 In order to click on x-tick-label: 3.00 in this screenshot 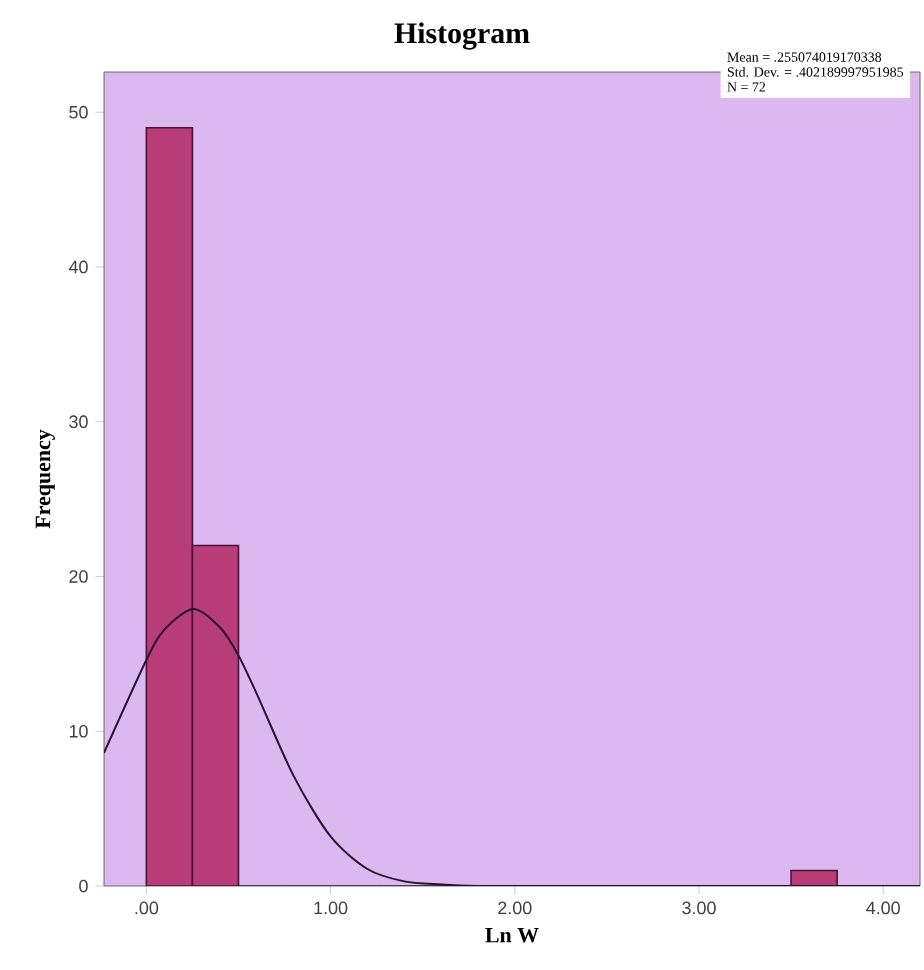, I will do `click(699, 908)`.